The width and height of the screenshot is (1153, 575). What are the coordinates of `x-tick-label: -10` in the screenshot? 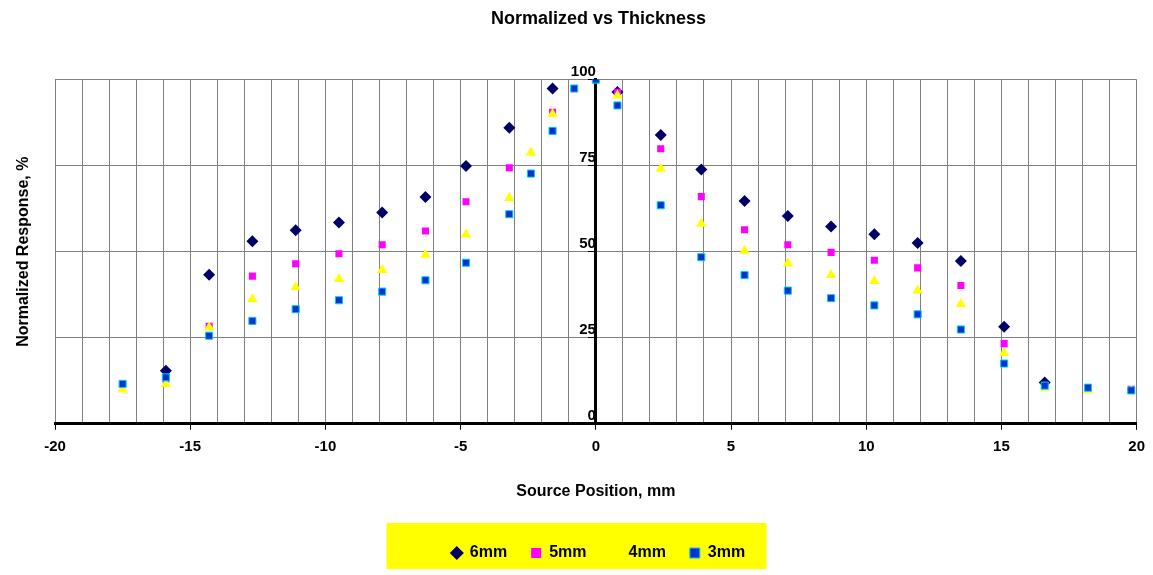 It's located at (325, 445).